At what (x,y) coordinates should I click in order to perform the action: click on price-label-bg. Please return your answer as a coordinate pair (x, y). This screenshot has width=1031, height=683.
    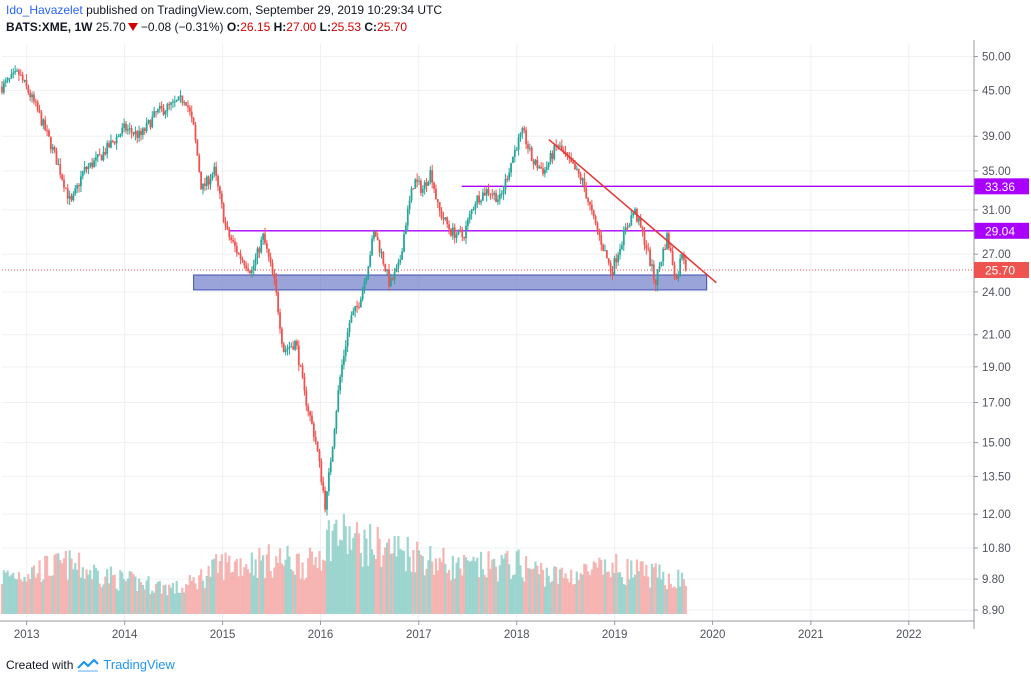
    Looking at the image, I should click on (1001, 230).